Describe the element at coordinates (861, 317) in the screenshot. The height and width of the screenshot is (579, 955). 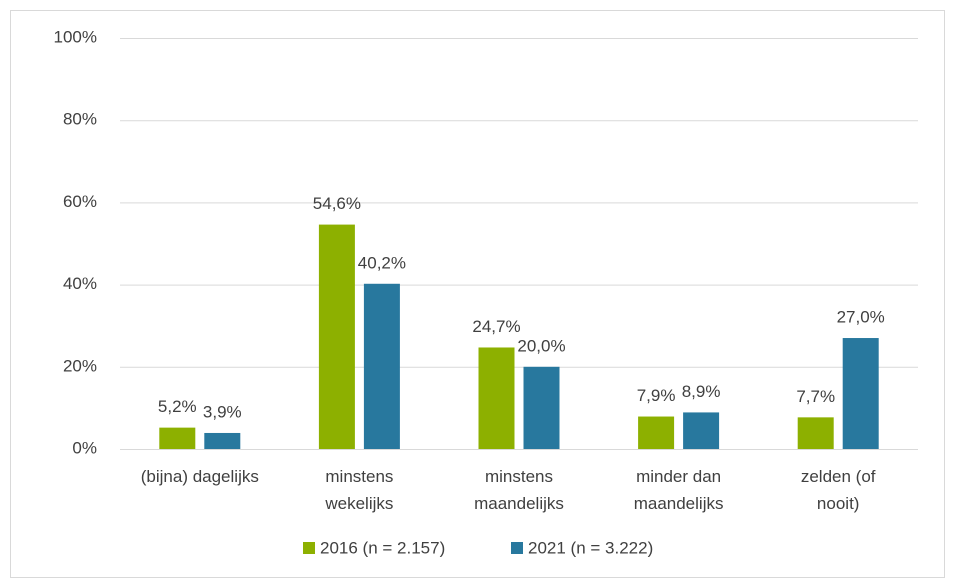
I see `data-label: 27,0%` at that location.